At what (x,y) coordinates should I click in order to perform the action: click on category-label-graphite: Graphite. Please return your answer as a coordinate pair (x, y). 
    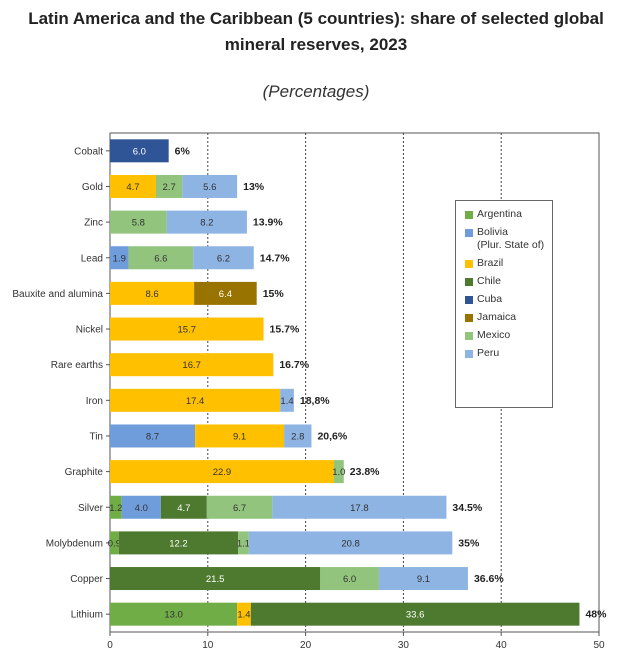
    Looking at the image, I should click on (84, 472).